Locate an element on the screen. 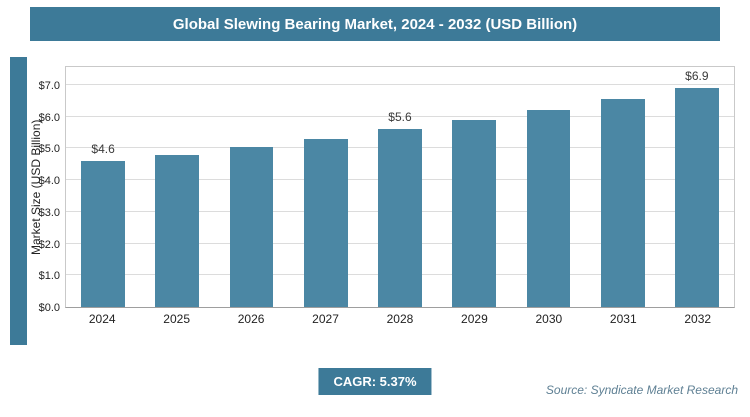 This screenshot has width=750, height=417. bar-2031 is located at coordinates (622, 203).